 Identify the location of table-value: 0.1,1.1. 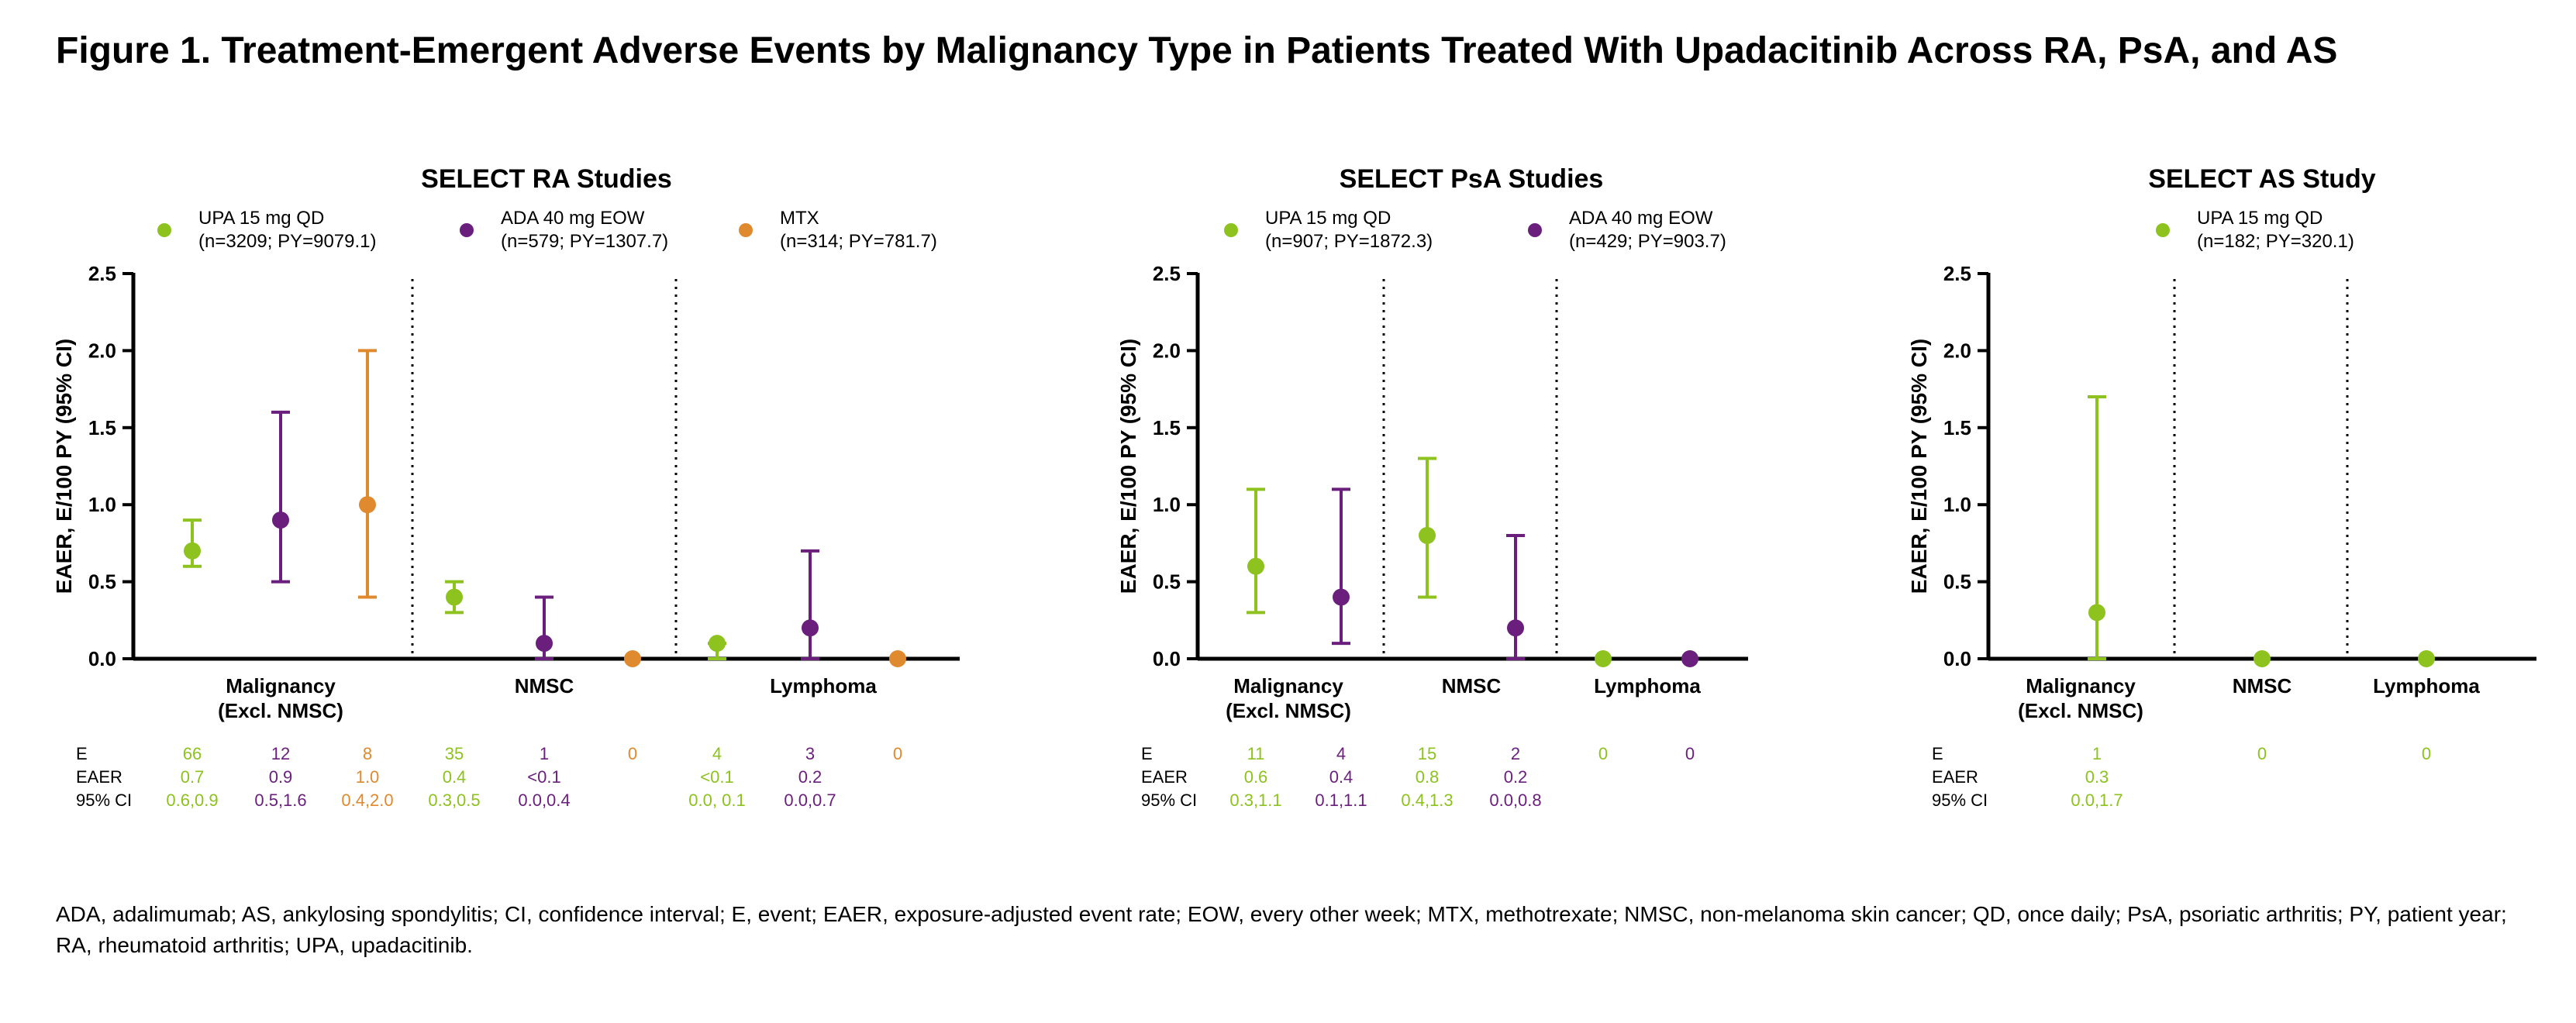
(1341, 800).